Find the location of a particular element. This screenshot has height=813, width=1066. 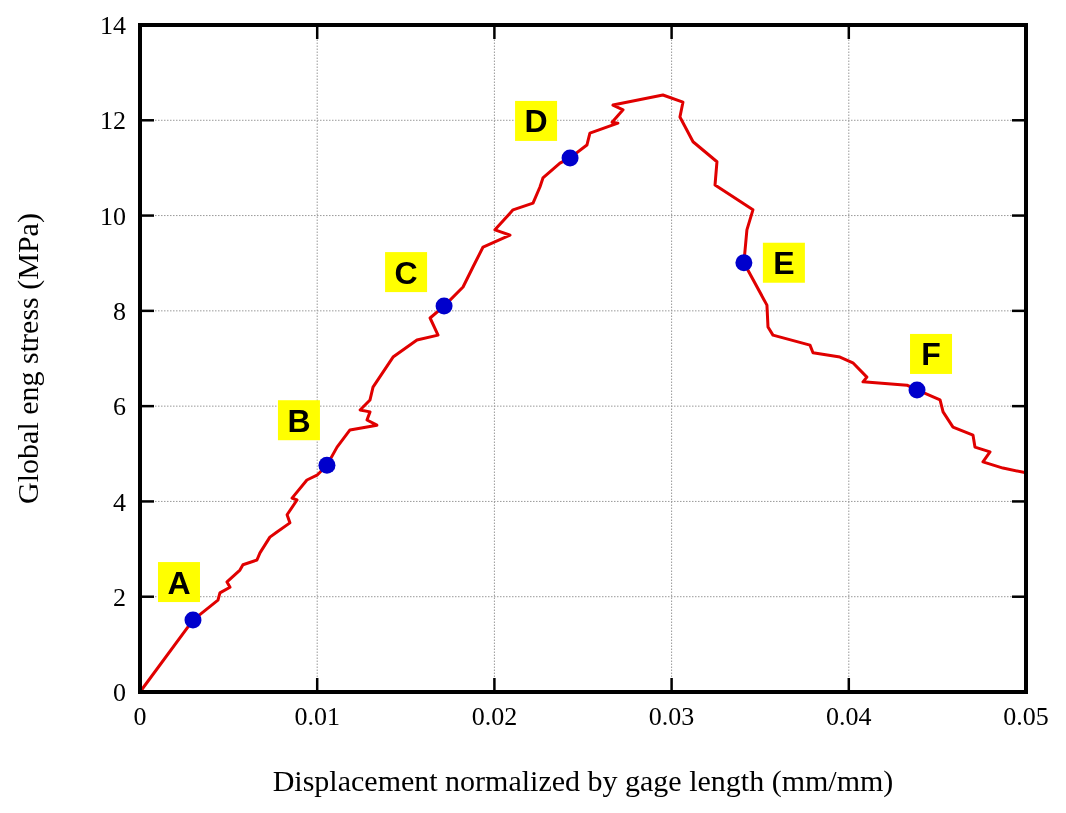

y-tick-label: 10 is located at coordinates (113, 216).